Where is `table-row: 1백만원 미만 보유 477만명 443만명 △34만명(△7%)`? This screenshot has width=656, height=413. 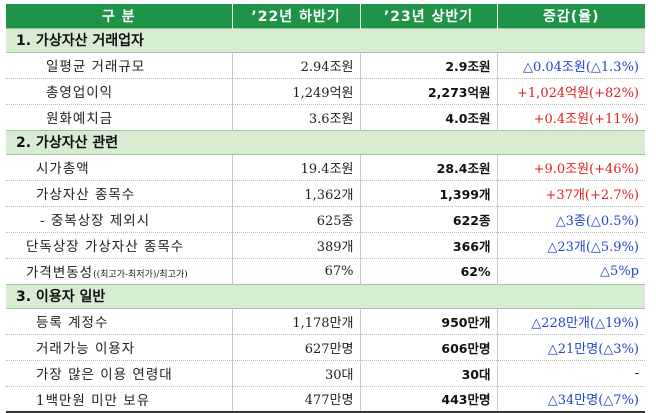 table-row: 1백만원 미만 보유 477만명 443만명 △34만명(△7%) is located at coordinates (325, 399).